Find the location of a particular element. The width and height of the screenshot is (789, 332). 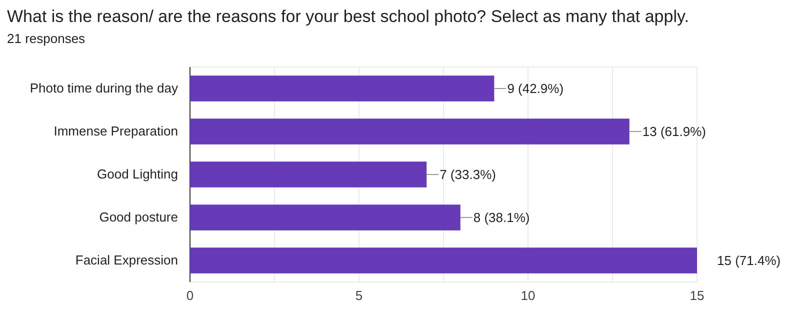

chart-title: What is the reason/ are the reasons for your best school photo? Select as many that apply. is located at coordinates (348, 16).